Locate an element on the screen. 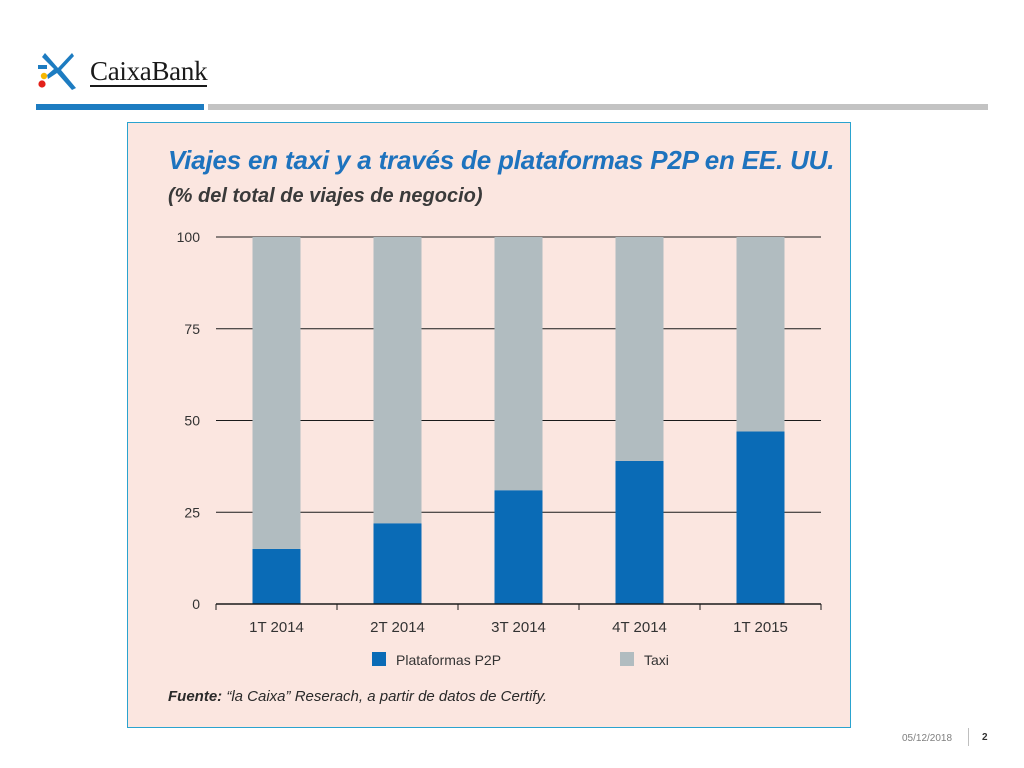 This screenshot has height=768, width=1024. x-tick-label: 4T 2014 is located at coordinates (639, 627).